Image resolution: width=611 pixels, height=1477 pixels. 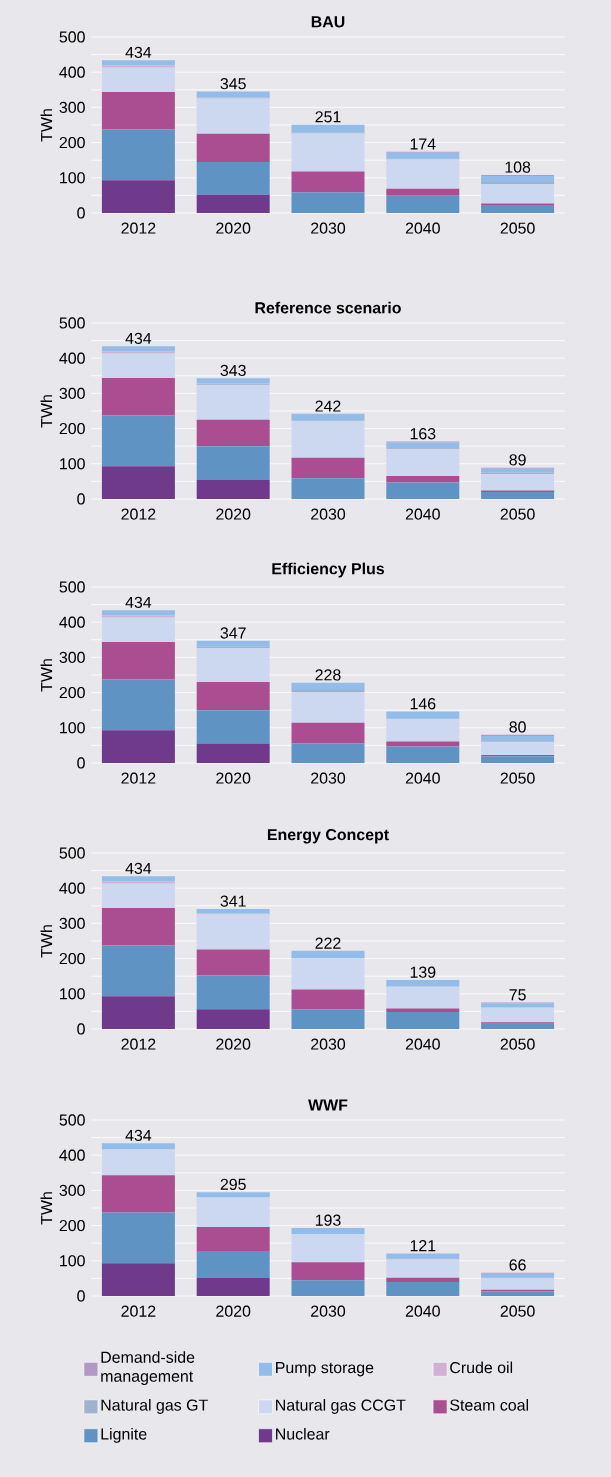 I want to click on legend-label: Demand-side management, so click(x=148, y=1368).